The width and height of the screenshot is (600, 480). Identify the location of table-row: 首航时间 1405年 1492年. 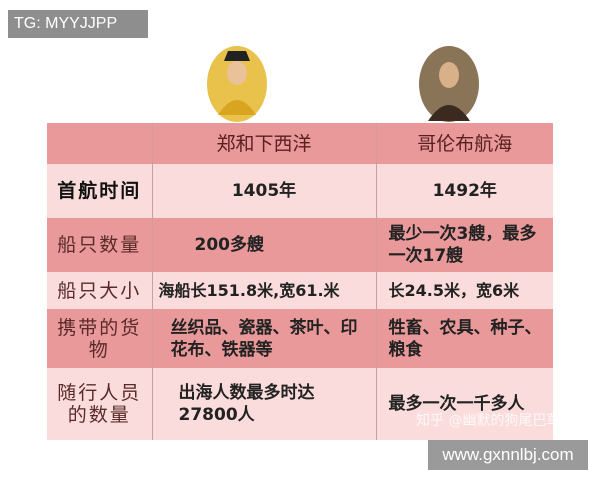
(300, 191).